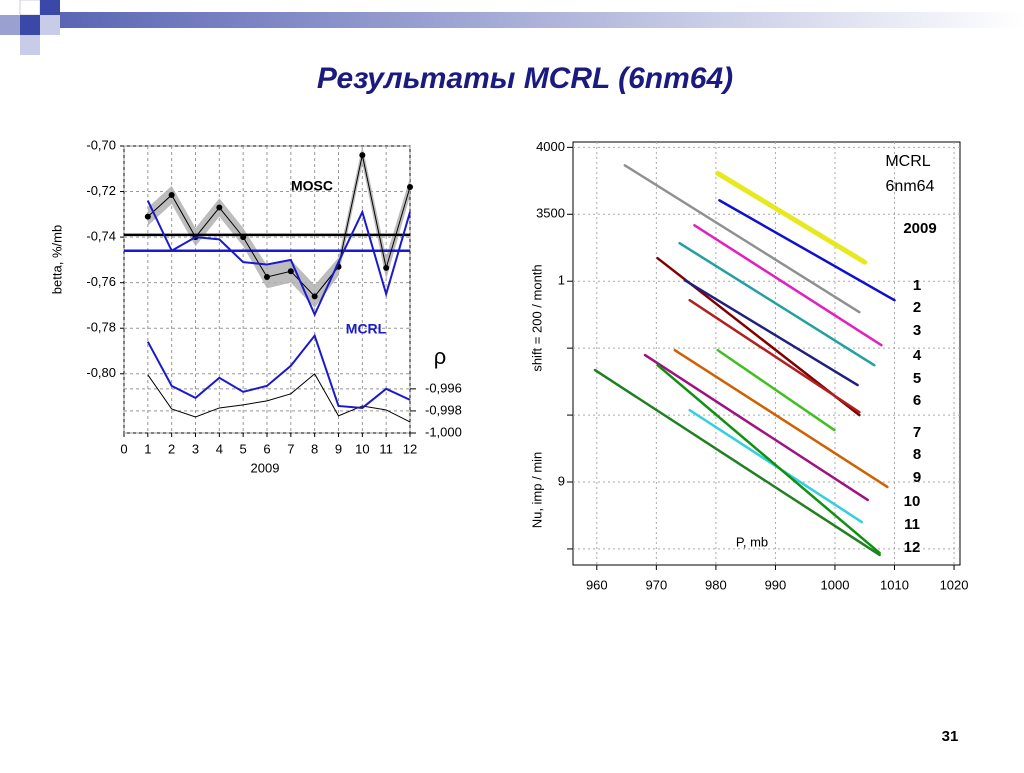 This screenshot has width=1024, height=773. I want to click on x-tick-label: 1000, so click(835, 584).